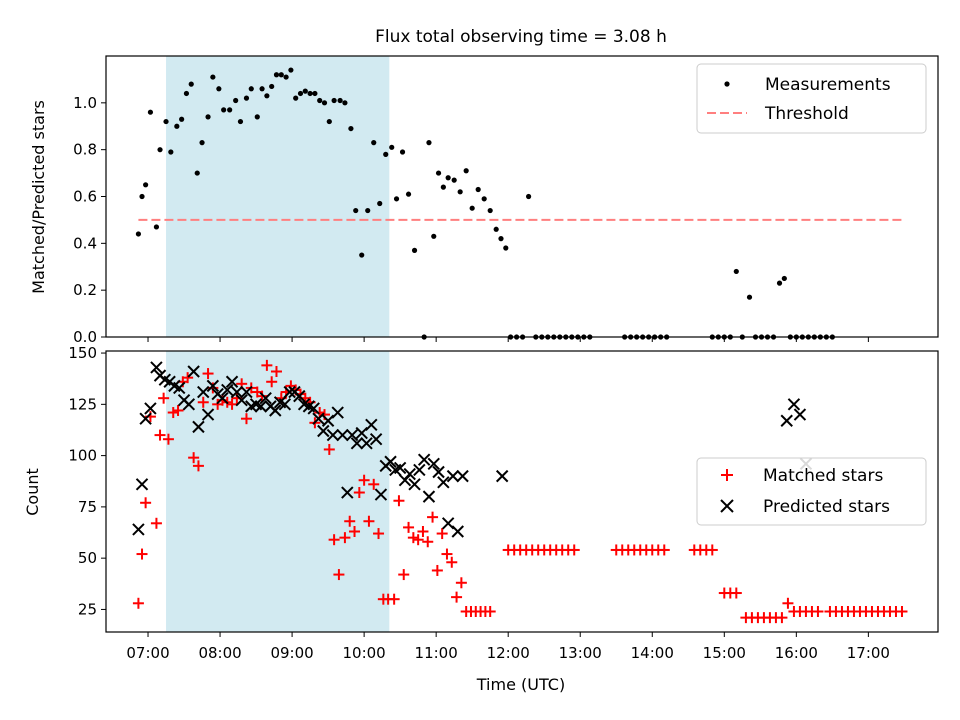 This screenshot has width=960, height=720. I want to click on bottom-highlight-span, so click(278, 491).